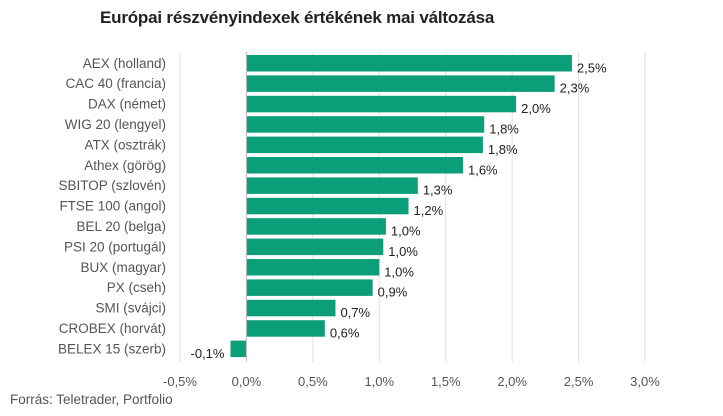 The width and height of the screenshot is (723, 416). Describe the element at coordinates (411, 381) in the screenshot. I see `x-tick-labels: -0,5% 0,0% 0,5% 1,0% 1,5% 2,0% 2,5% 3,0%` at that location.